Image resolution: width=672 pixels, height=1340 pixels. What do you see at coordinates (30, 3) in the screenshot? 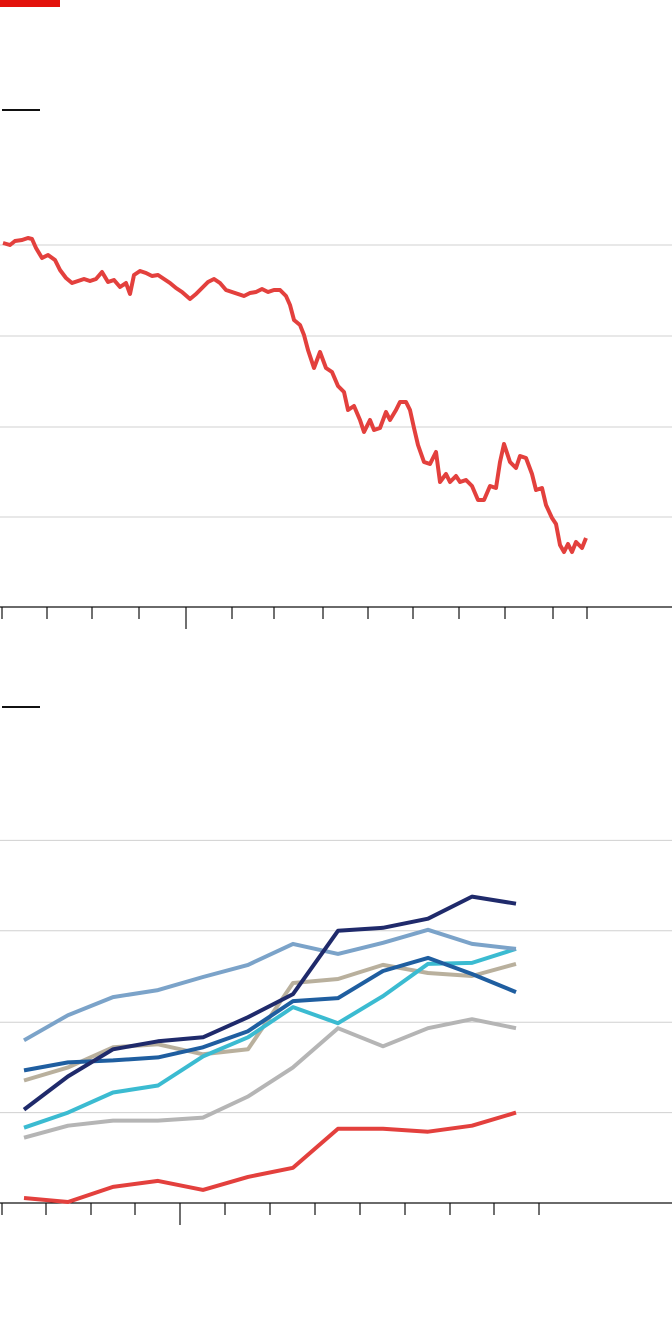
I see `brand-box` at bounding box center [30, 3].